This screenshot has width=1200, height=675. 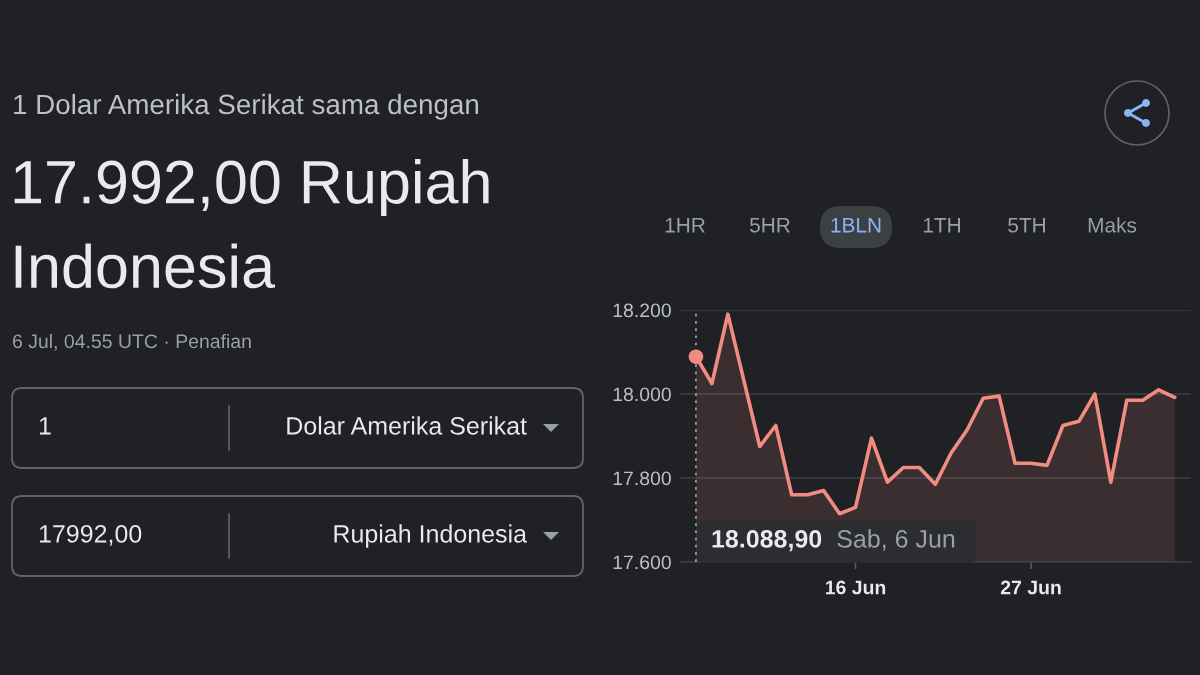 I want to click on chart-title: 17.992,00 Rupiah Indonesia, so click(x=251, y=224).